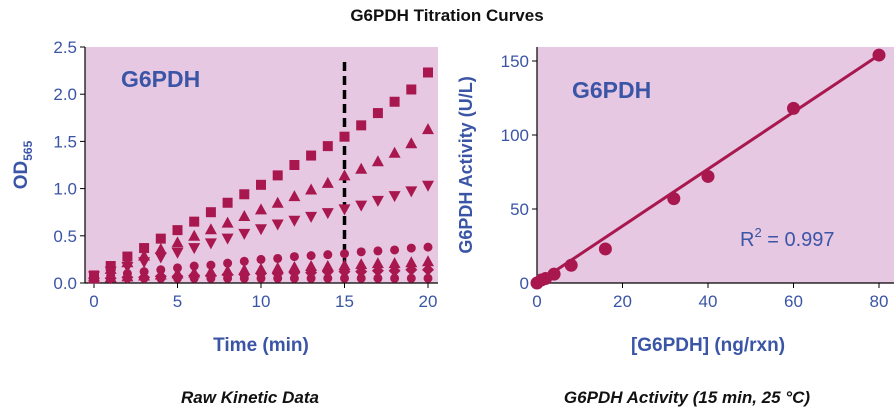  I want to click on left-x-tick-label: 15, so click(344, 301).